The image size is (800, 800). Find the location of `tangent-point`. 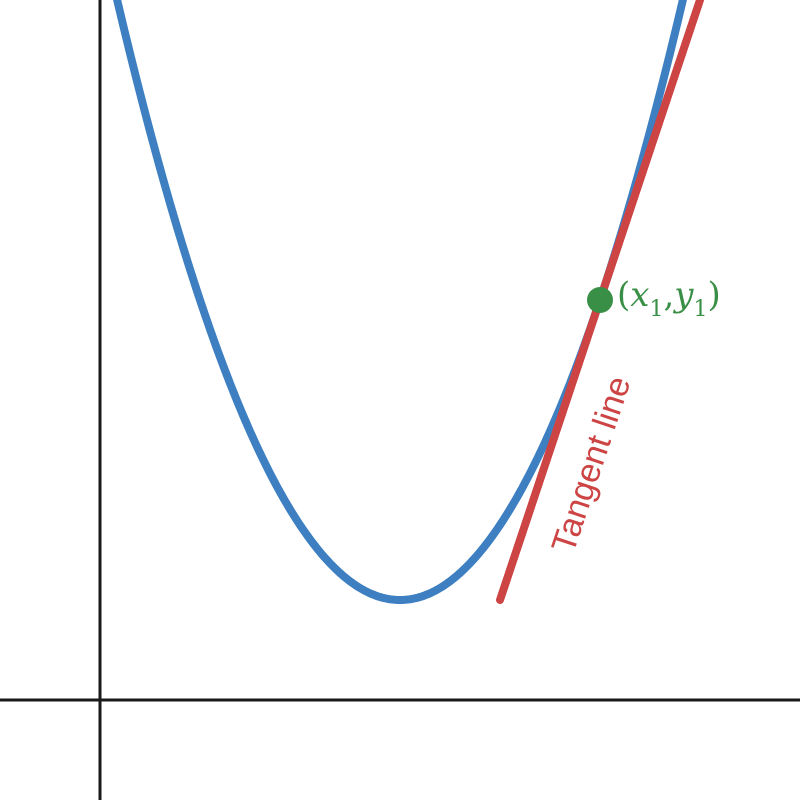

tangent-point is located at coordinates (600, 300).